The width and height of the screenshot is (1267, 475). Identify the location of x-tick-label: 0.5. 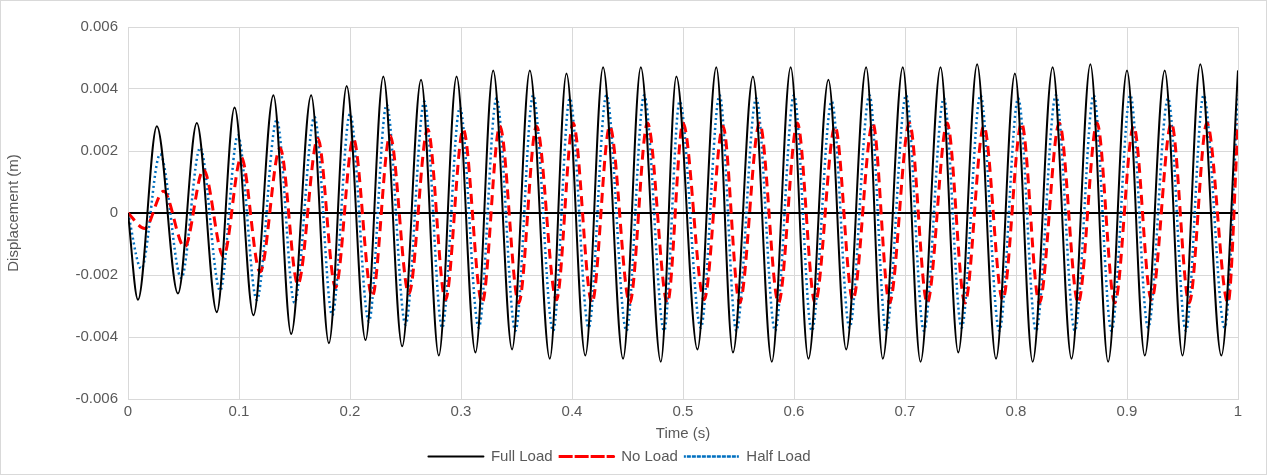
(683, 411).